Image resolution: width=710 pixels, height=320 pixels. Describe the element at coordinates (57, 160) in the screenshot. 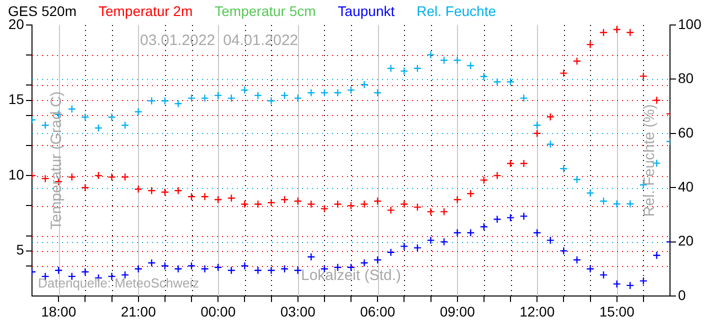

I see `y-axis-title: Temperatur (Grad C)` at that location.